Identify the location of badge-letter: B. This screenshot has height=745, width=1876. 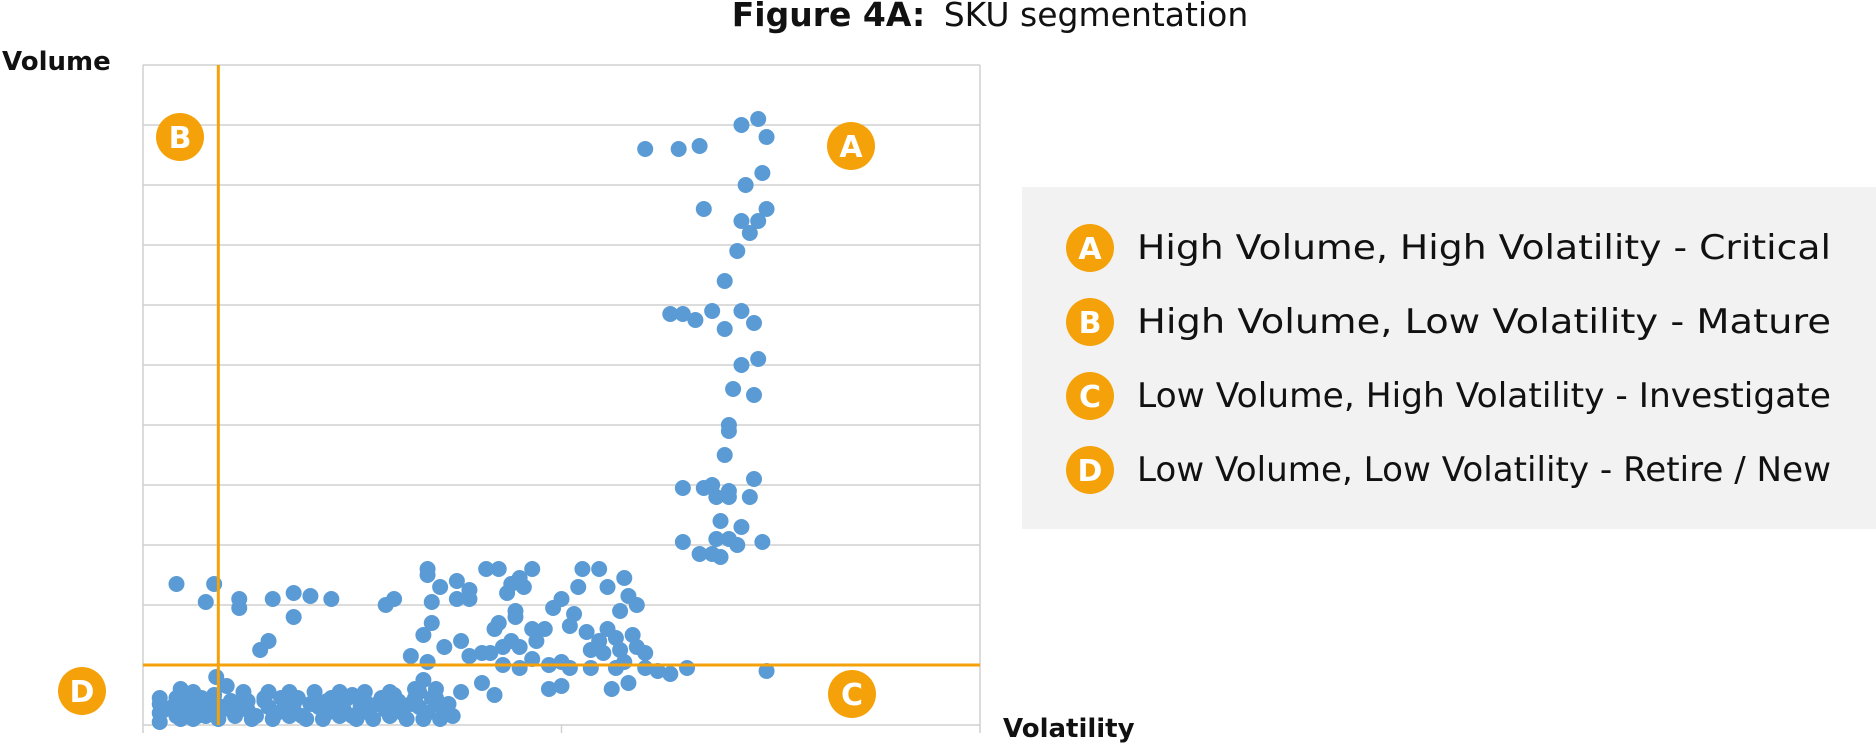
(180, 138).